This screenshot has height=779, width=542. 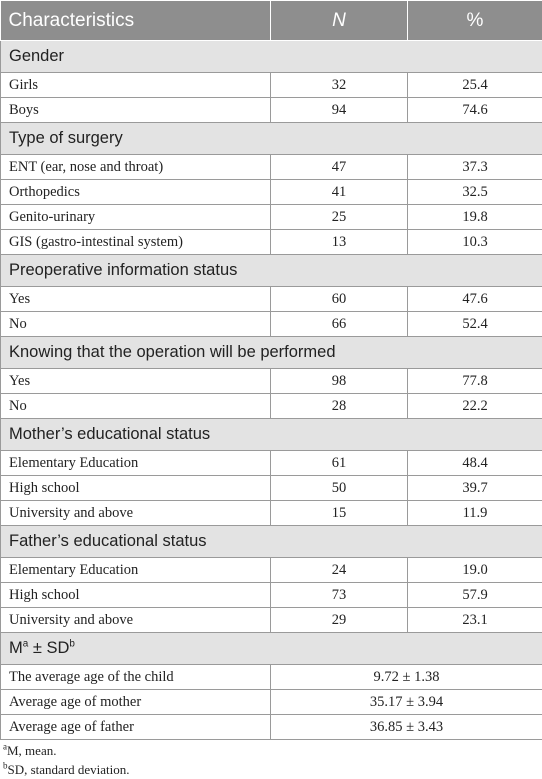 I want to click on table-row: GIS (gastro-intestinal system) 13 10.3, so click(x=271, y=242).